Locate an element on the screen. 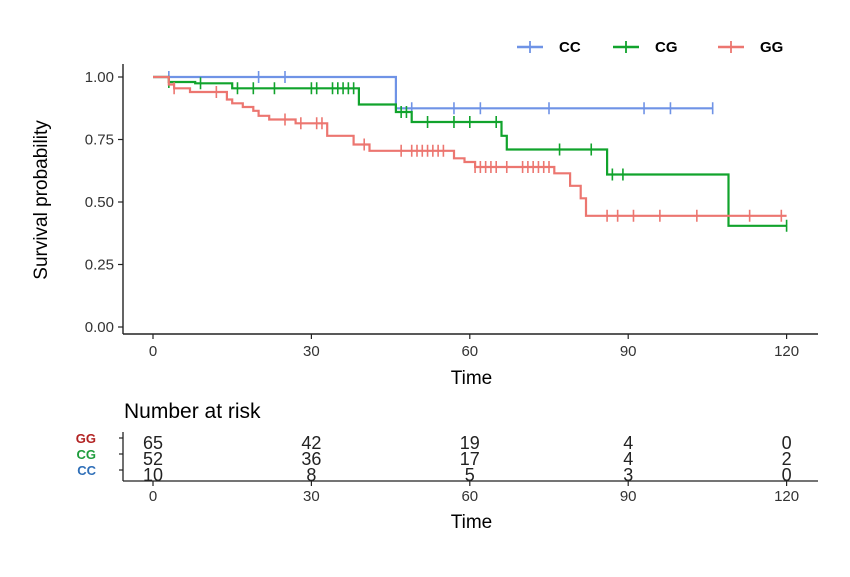 The image size is (850, 577). risk-table-title: Number at risk is located at coordinates (192, 411).